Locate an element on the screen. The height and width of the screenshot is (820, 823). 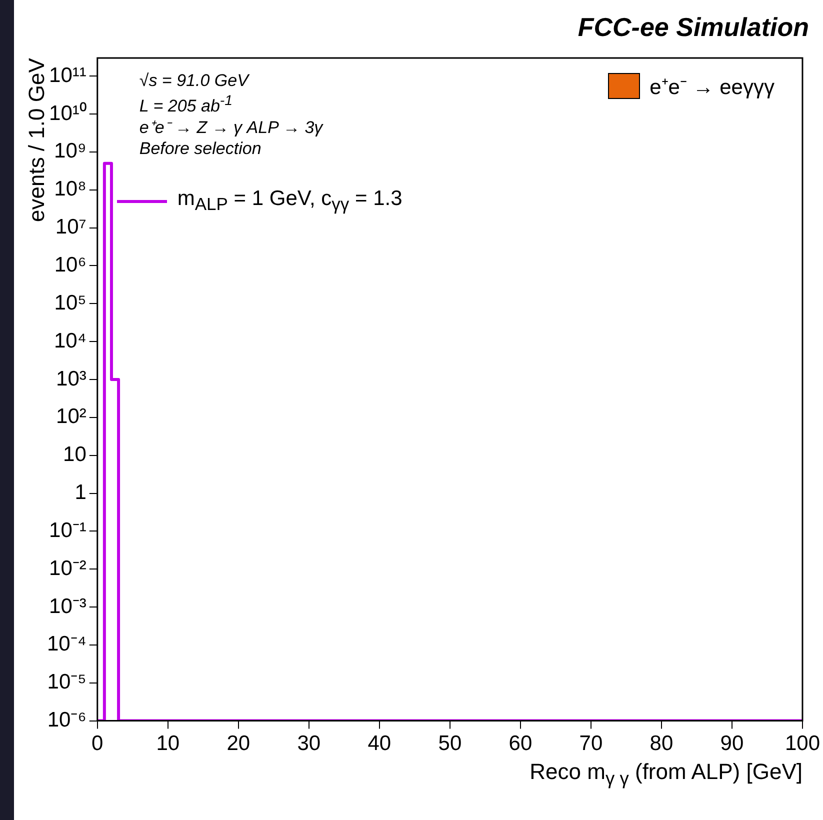
y-tick-label: 10⁴ is located at coordinates (70, 340).